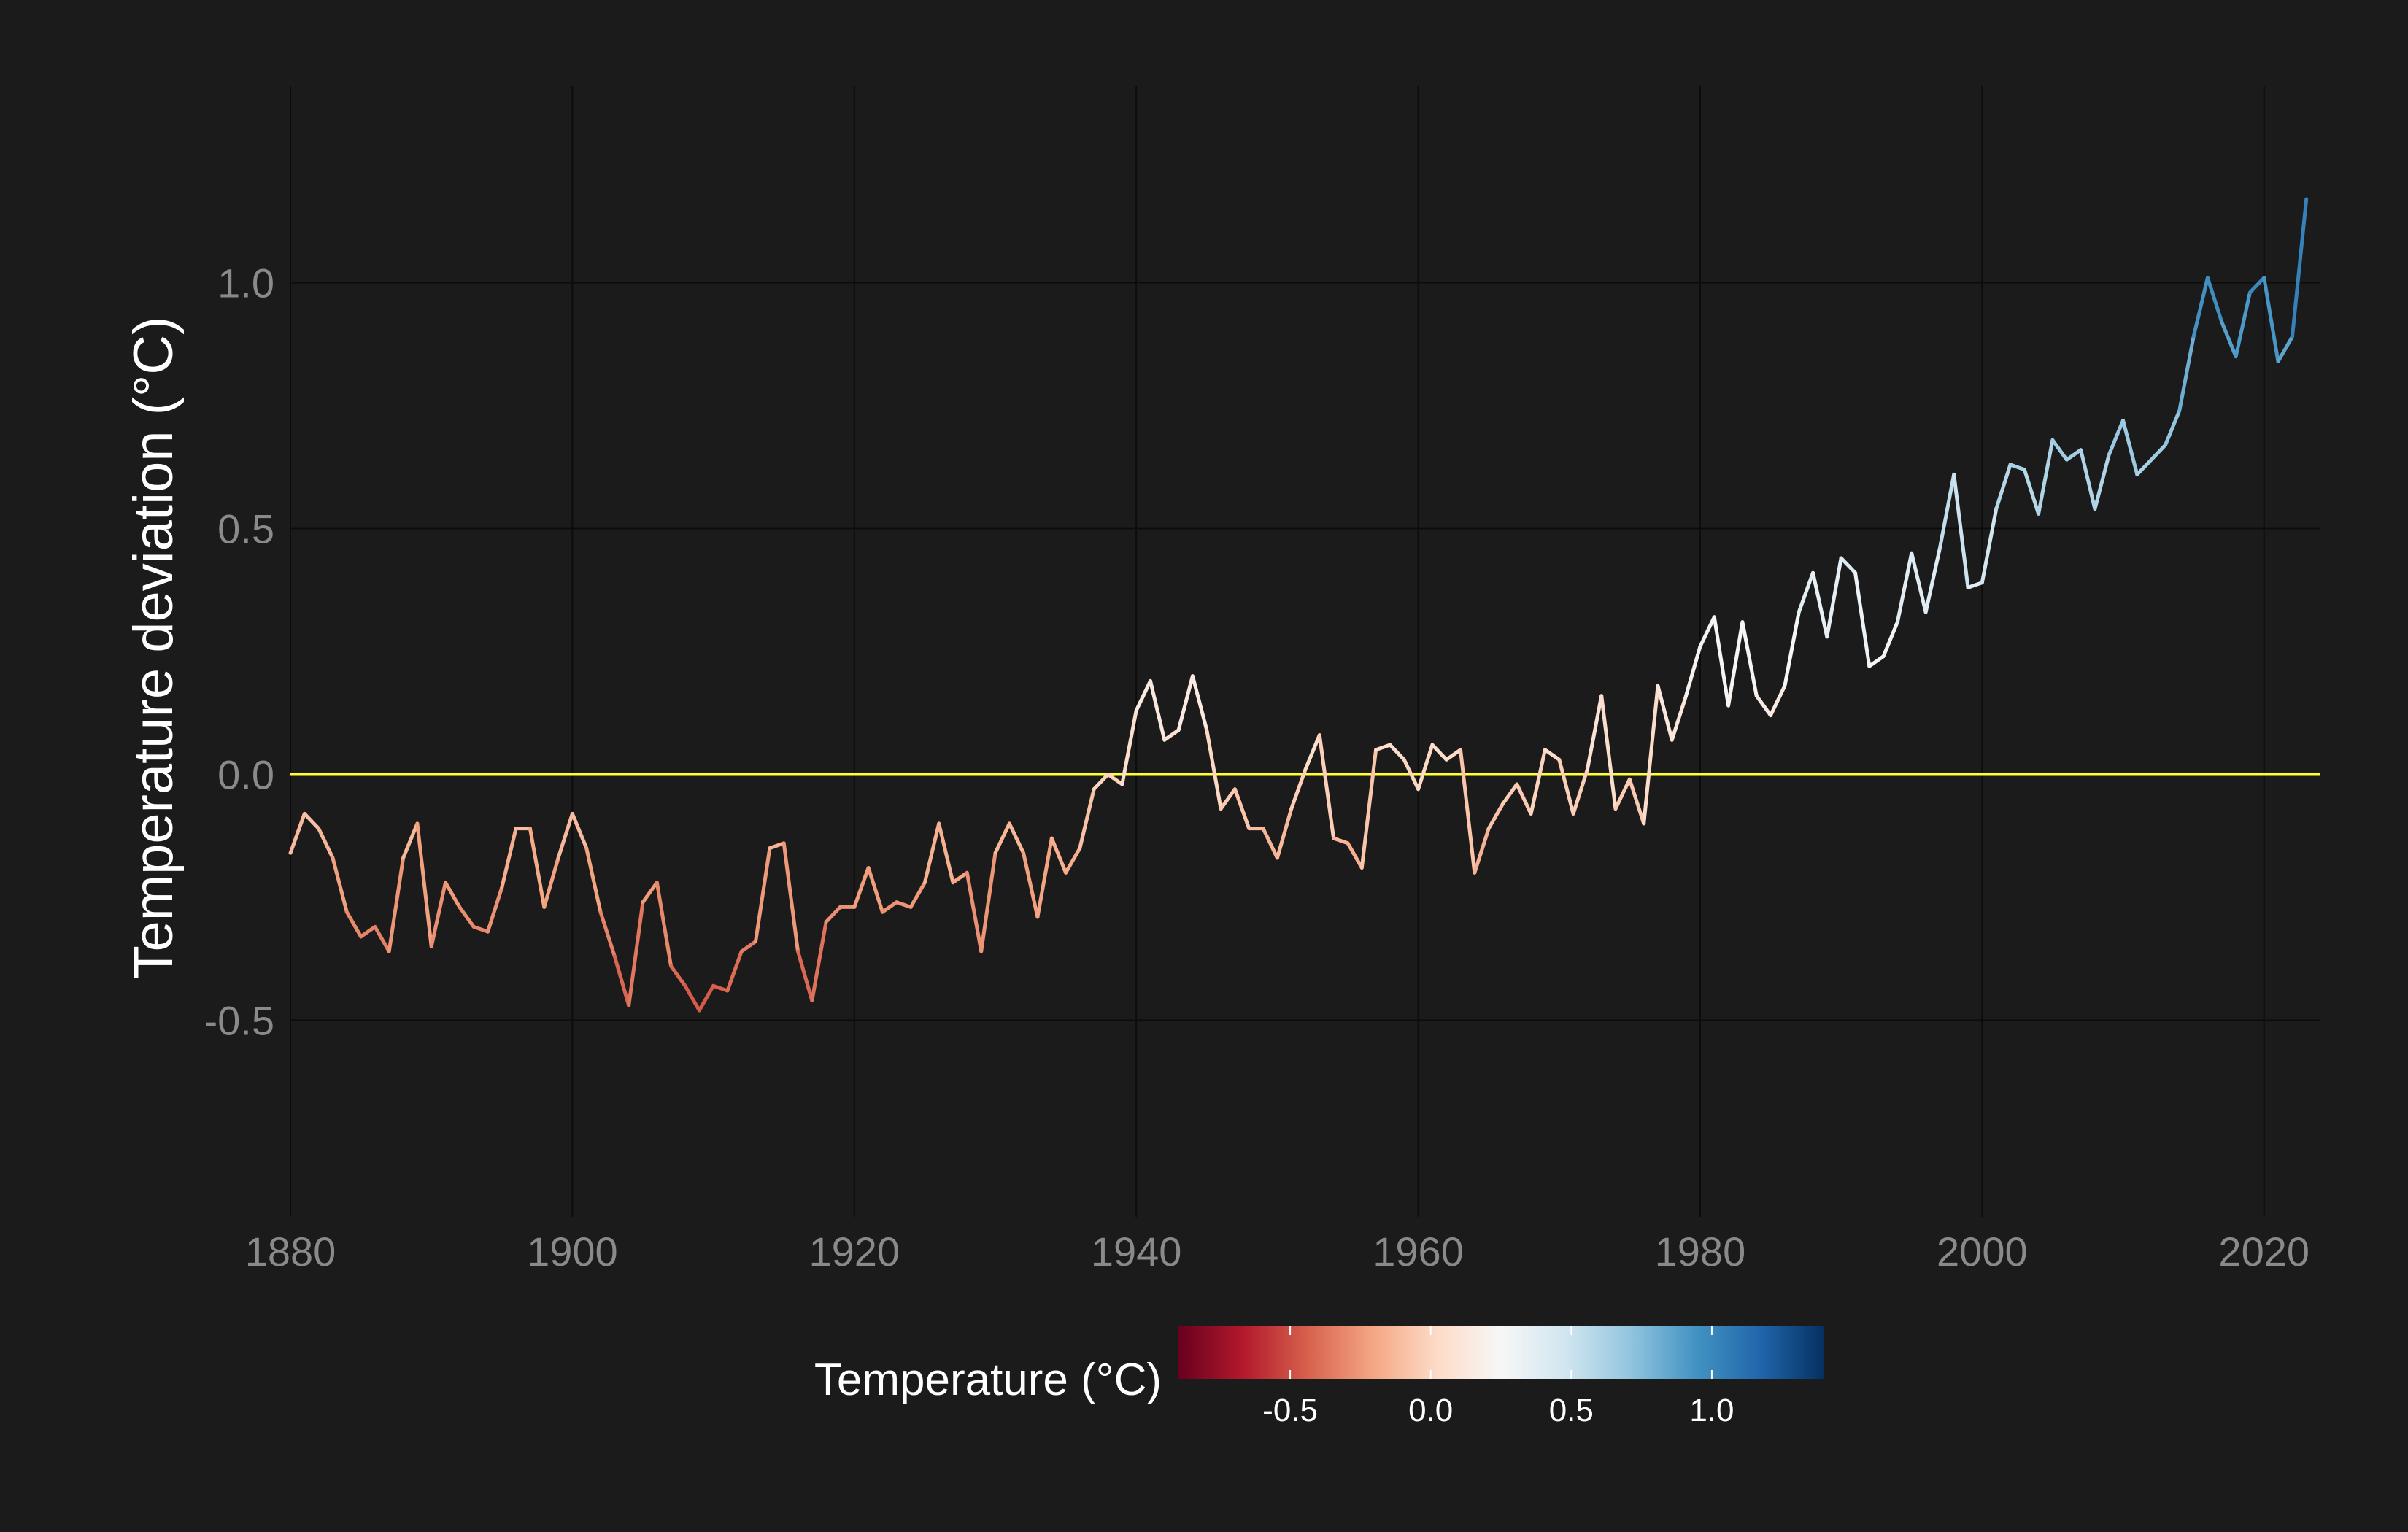 The width and height of the screenshot is (2408, 1532). What do you see at coordinates (245, 529) in the screenshot?
I see `y-tick-label: 0.5` at bounding box center [245, 529].